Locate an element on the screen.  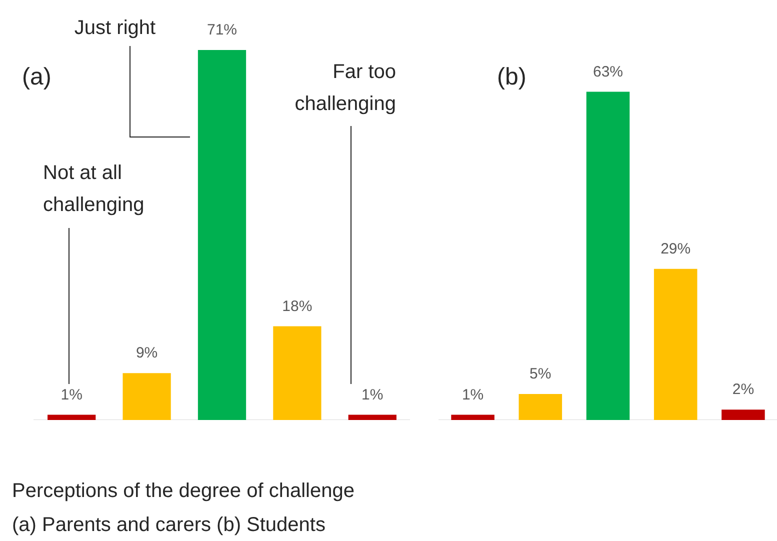
text: (a) Parents and carers (b) Students is located at coordinates (169, 525).